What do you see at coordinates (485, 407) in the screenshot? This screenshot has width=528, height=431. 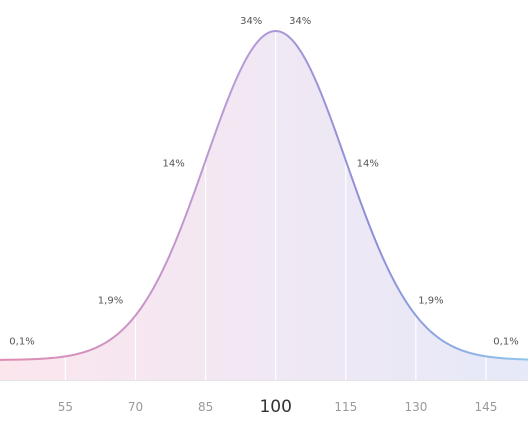 I see `x-tick-label: 145` at bounding box center [485, 407].